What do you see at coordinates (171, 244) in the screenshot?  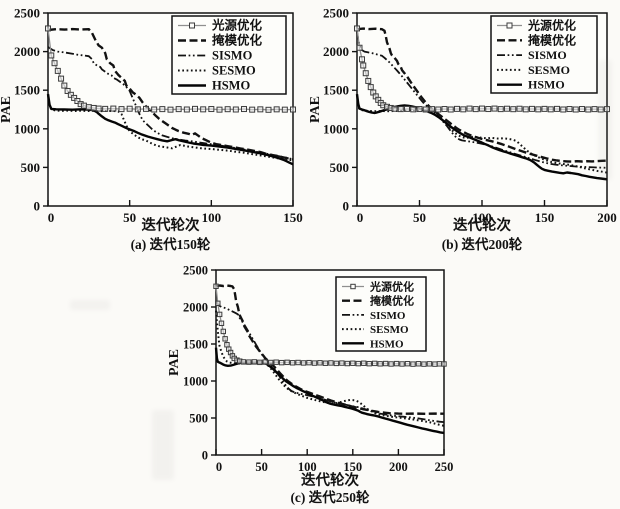 I see `subplot-caption: (a) 迭代150轮` at bounding box center [171, 244].